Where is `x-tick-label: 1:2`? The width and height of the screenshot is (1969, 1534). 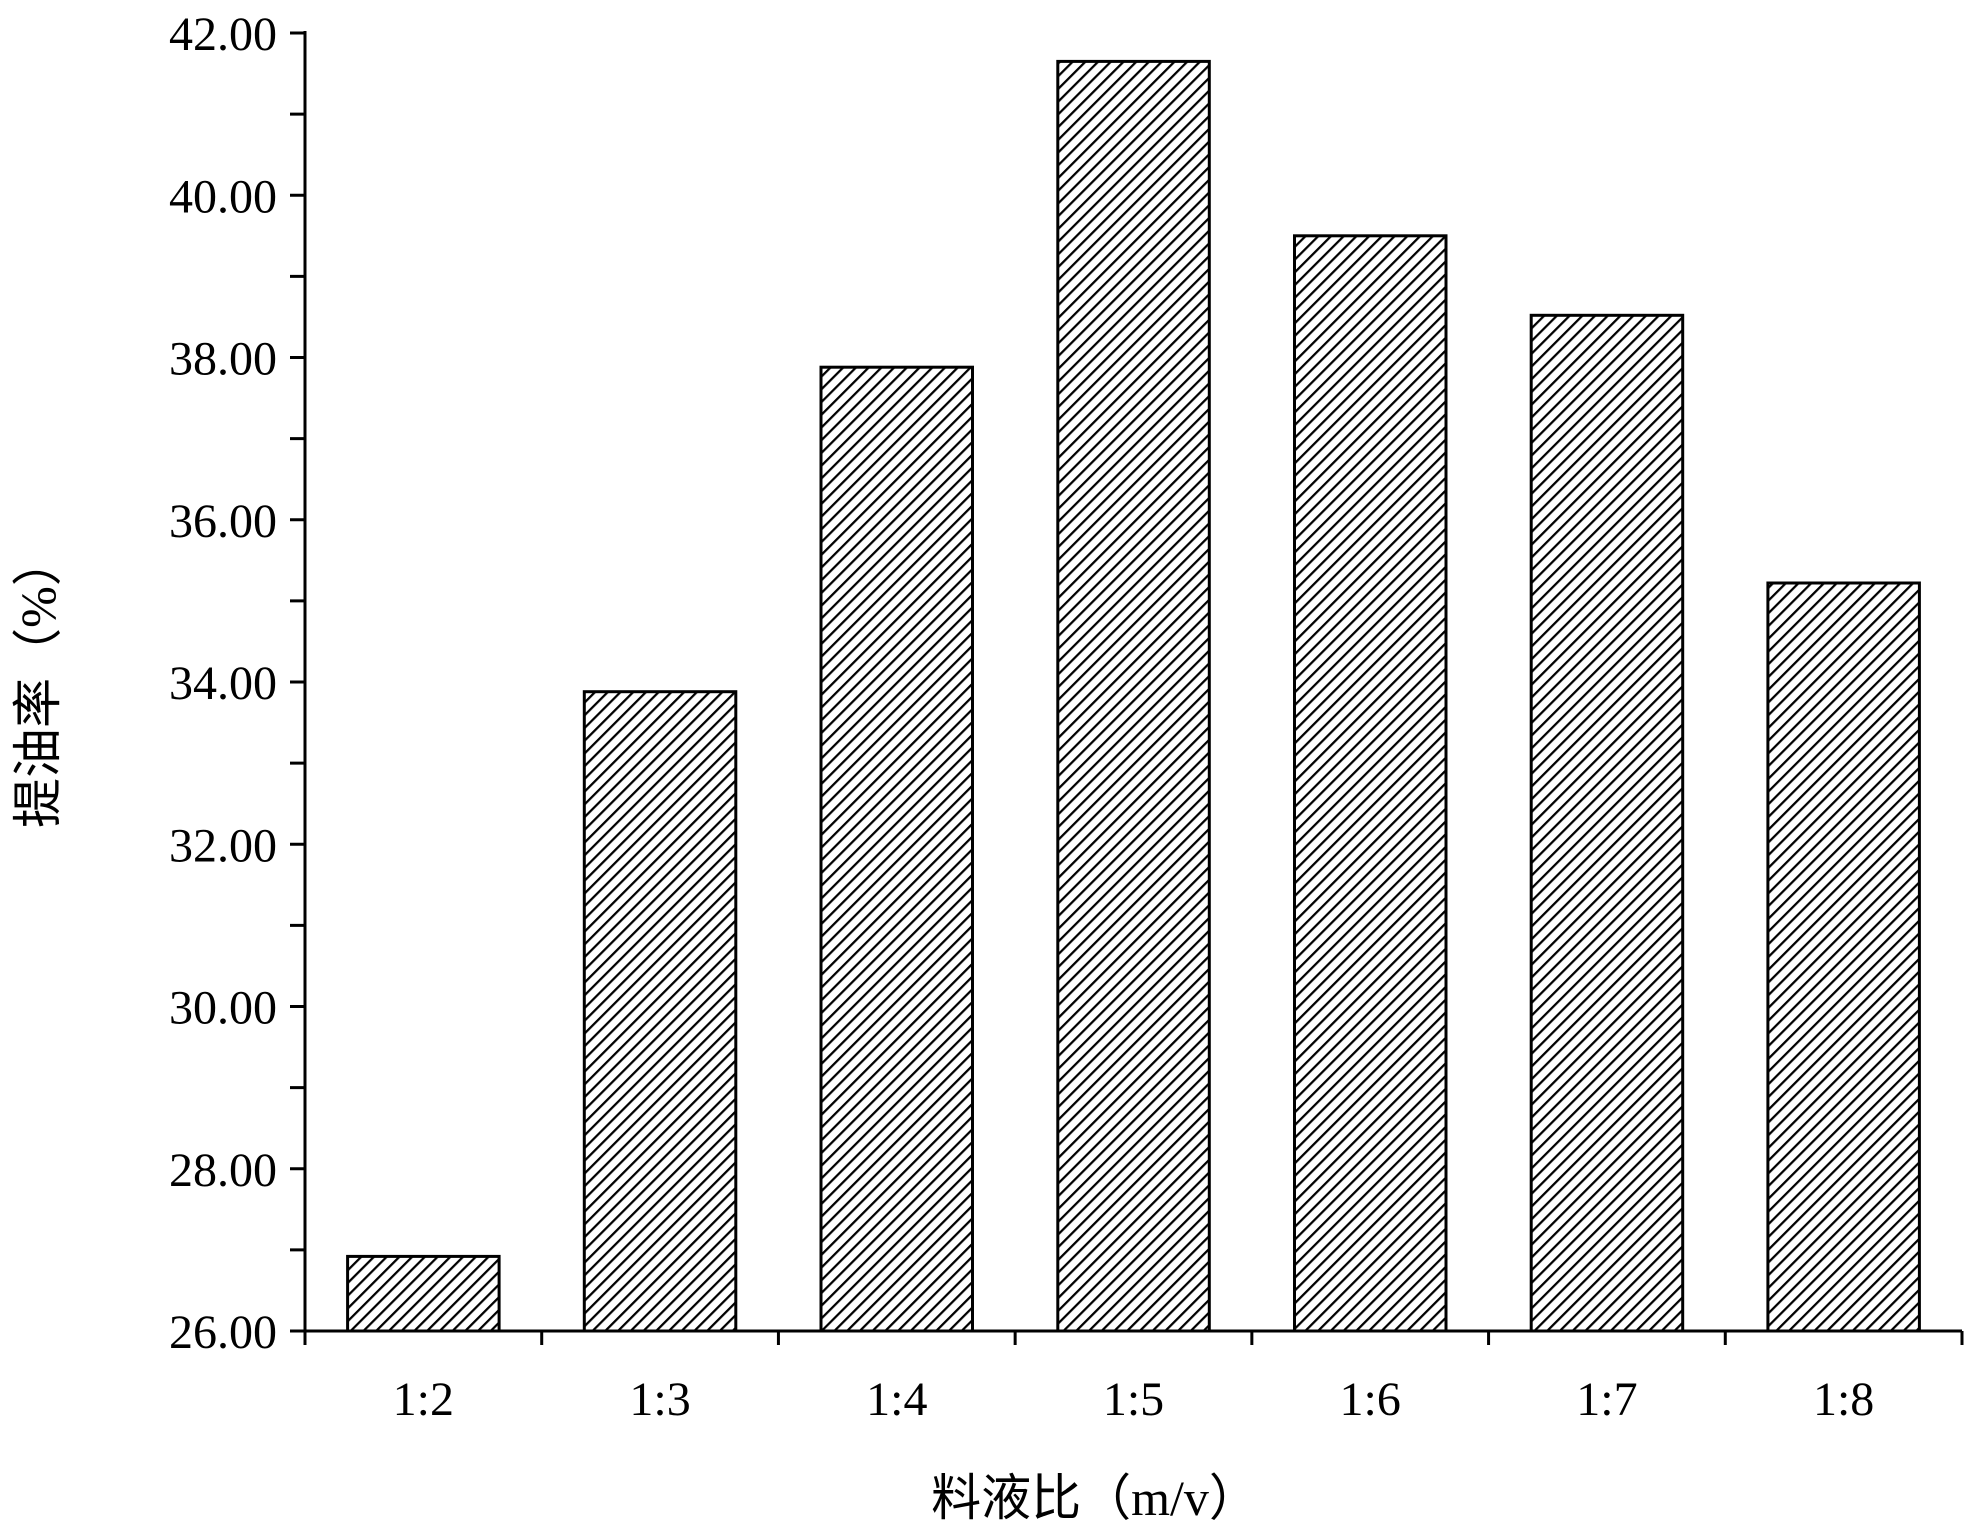 x-tick-label: 1:2 is located at coordinates (423, 1399).